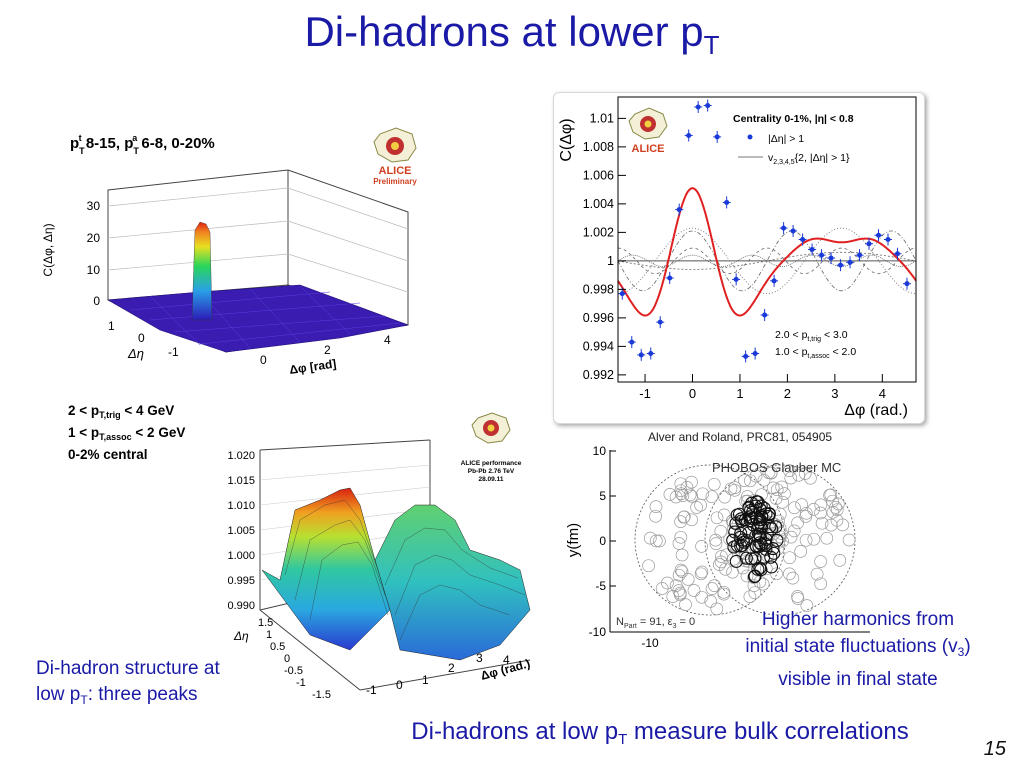  What do you see at coordinates (876, 410) in the screenshot?
I see `x-axis-label: Δφ (rad.)` at bounding box center [876, 410].